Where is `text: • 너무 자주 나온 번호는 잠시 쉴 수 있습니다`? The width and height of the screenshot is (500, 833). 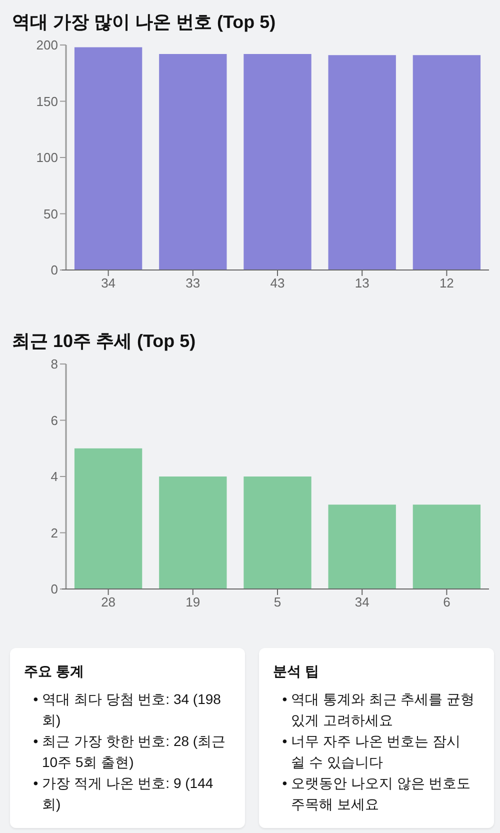 text: • 너무 자주 나온 번호는 잠시 쉴 수 있습니다 is located at coordinates (371, 752).